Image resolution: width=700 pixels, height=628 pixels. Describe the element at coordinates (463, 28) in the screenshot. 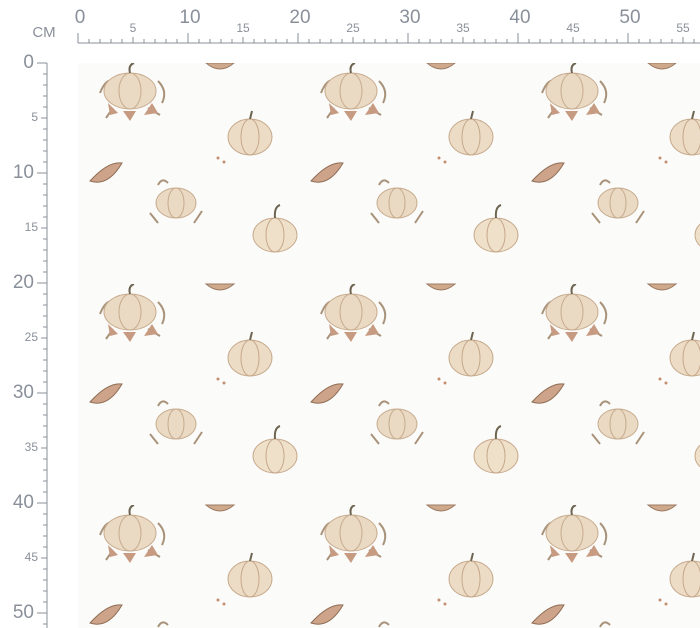

I see `top-label: 35` at that location.